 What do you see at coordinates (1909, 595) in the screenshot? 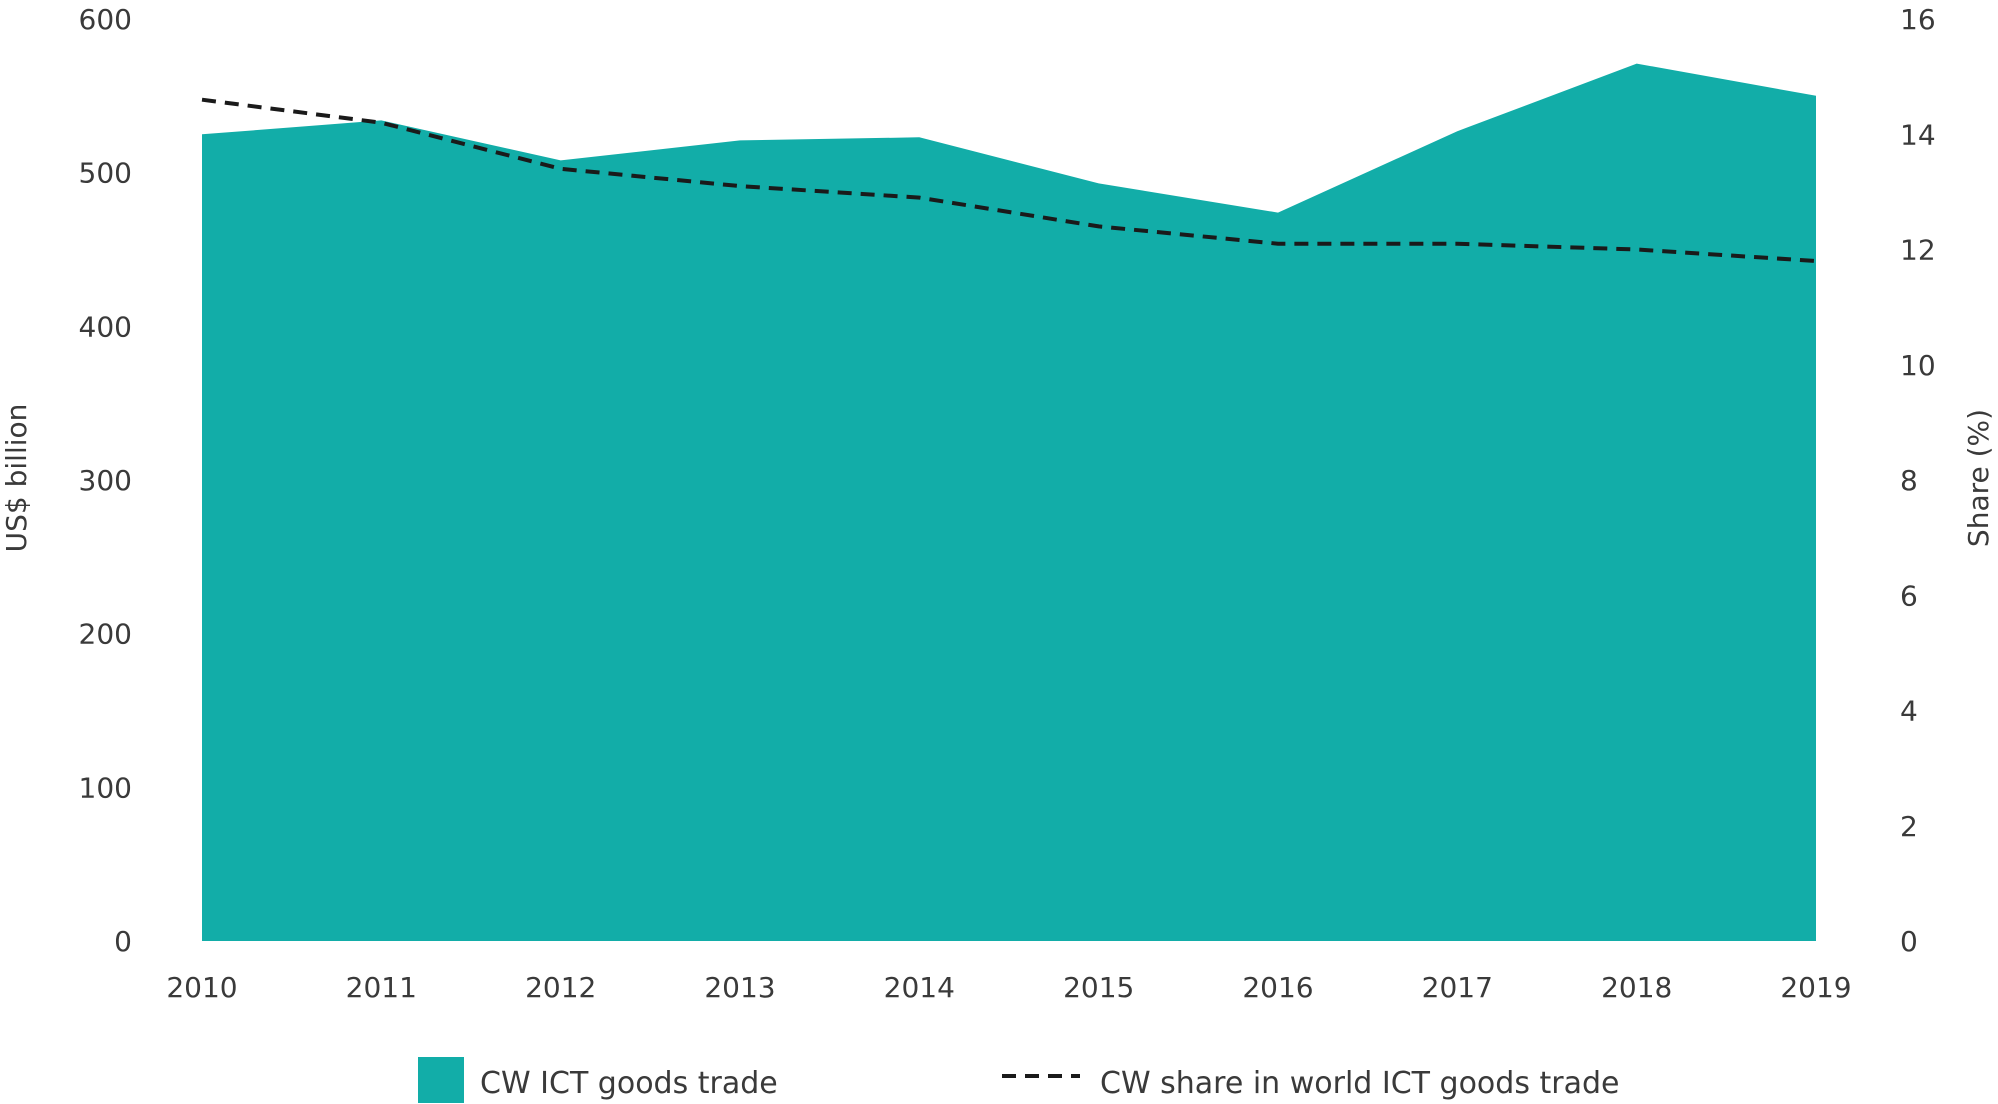
I see `y-tick-right-6: 6` at bounding box center [1909, 595].